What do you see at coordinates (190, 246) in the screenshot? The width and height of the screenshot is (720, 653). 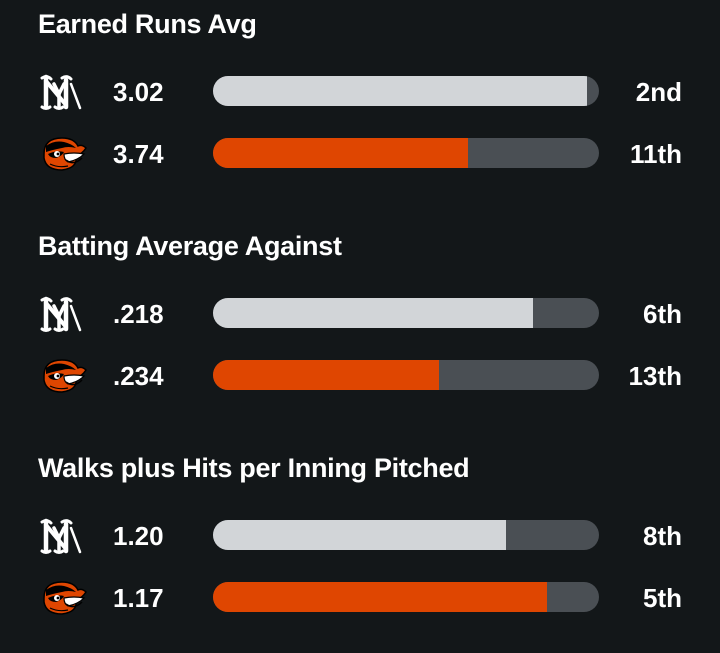 I see `stat-title: Batting Average Against` at bounding box center [190, 246].